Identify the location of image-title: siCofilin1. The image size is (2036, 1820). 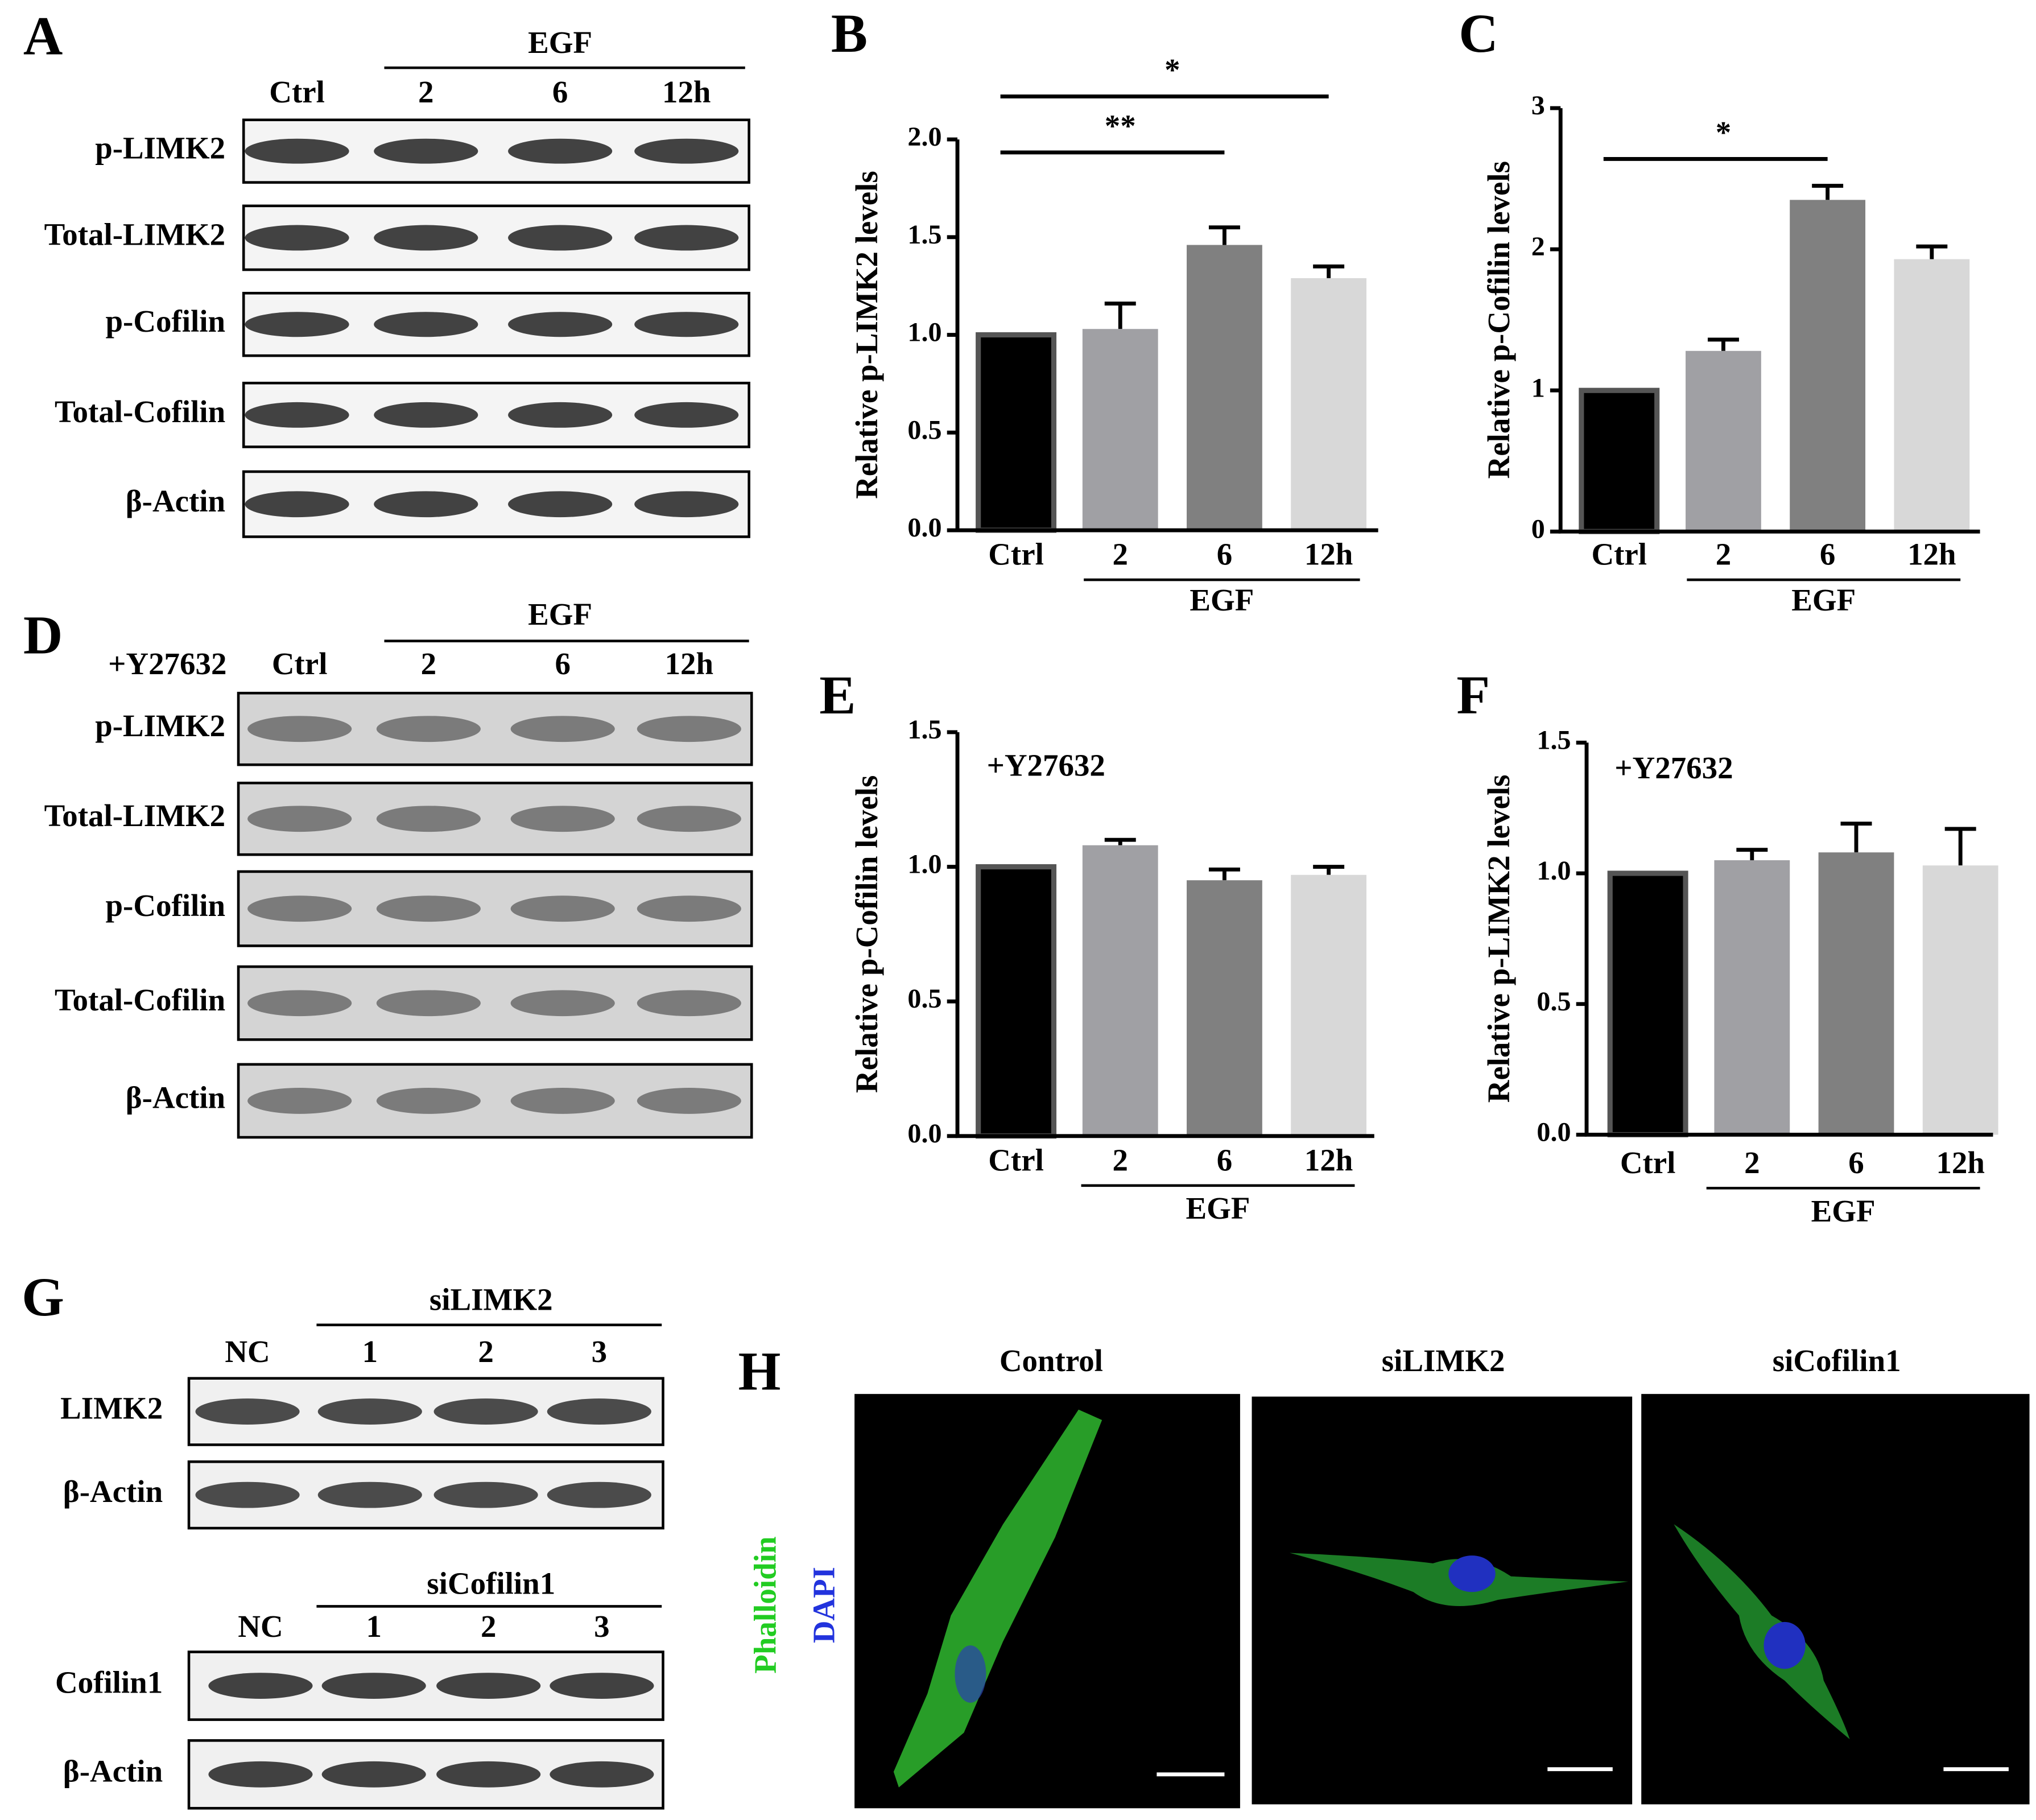
(1837, 1360).